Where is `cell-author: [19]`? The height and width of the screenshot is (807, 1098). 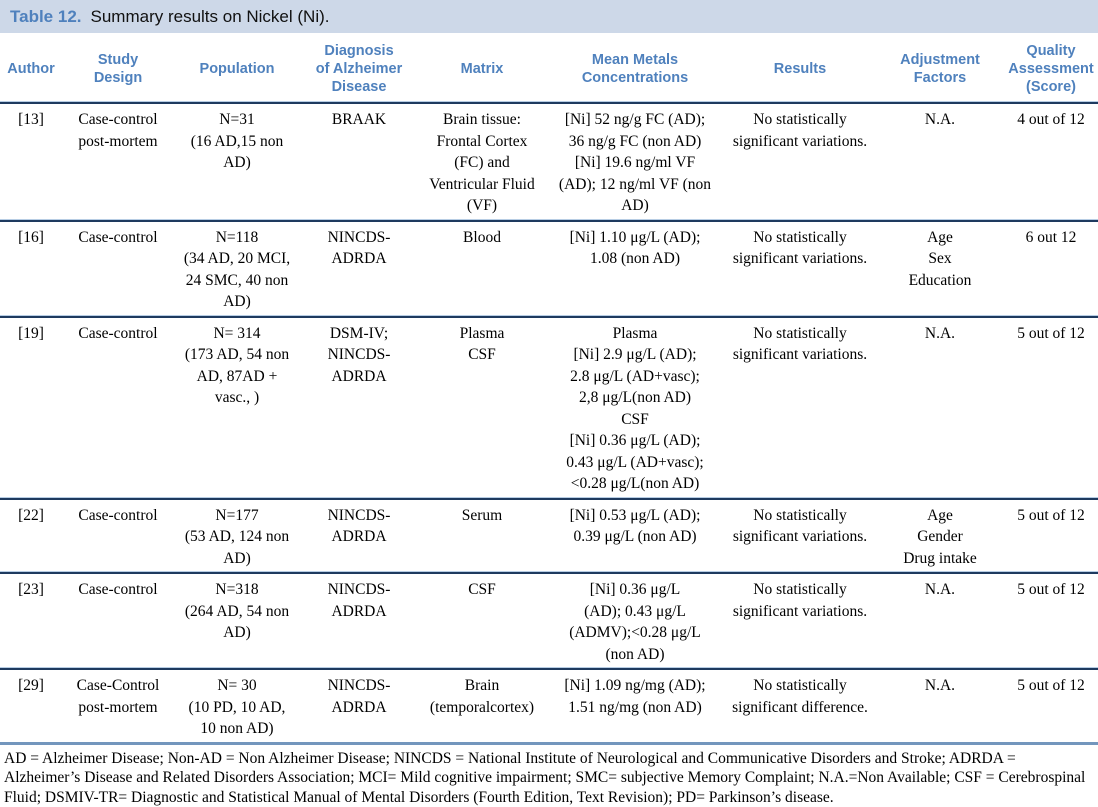 cell-author: [19] is located at coordinates (31, 407).